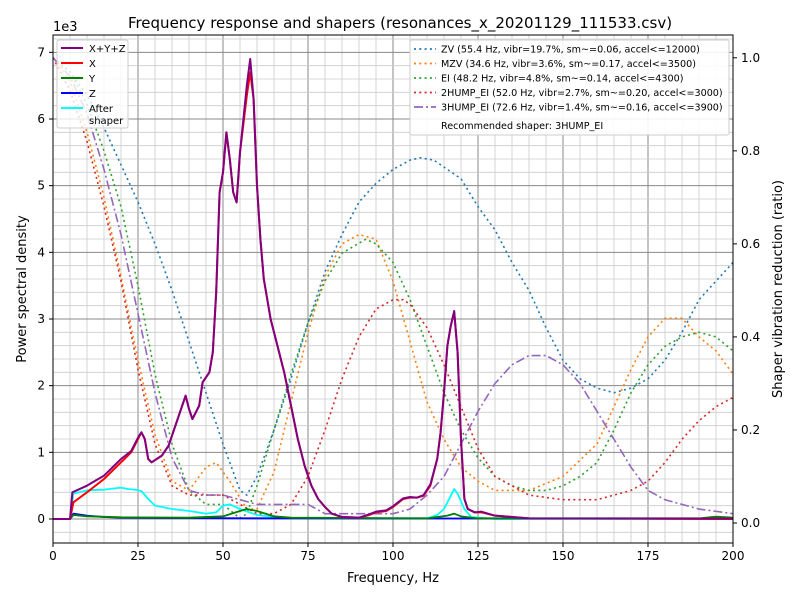 Image resolution: width=800 pixels, height=600 pixels. I want to click on y-tick-label: 2, so click(41, 386).